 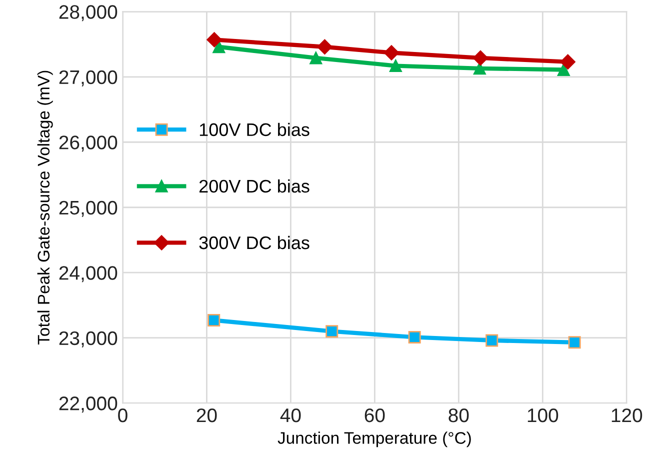 I want to click on x-tick-label: 60, so click(x=374, y=415).